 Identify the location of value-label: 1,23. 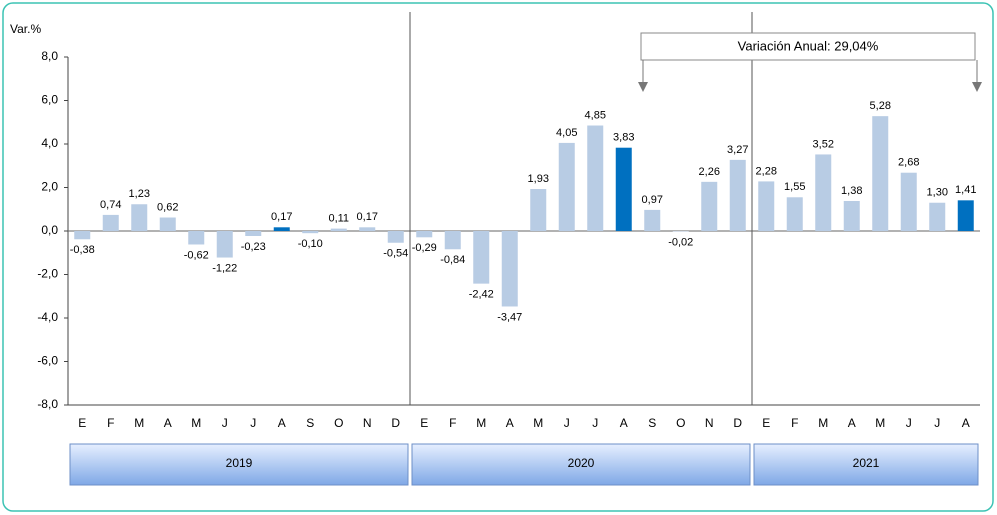
(139, 194).